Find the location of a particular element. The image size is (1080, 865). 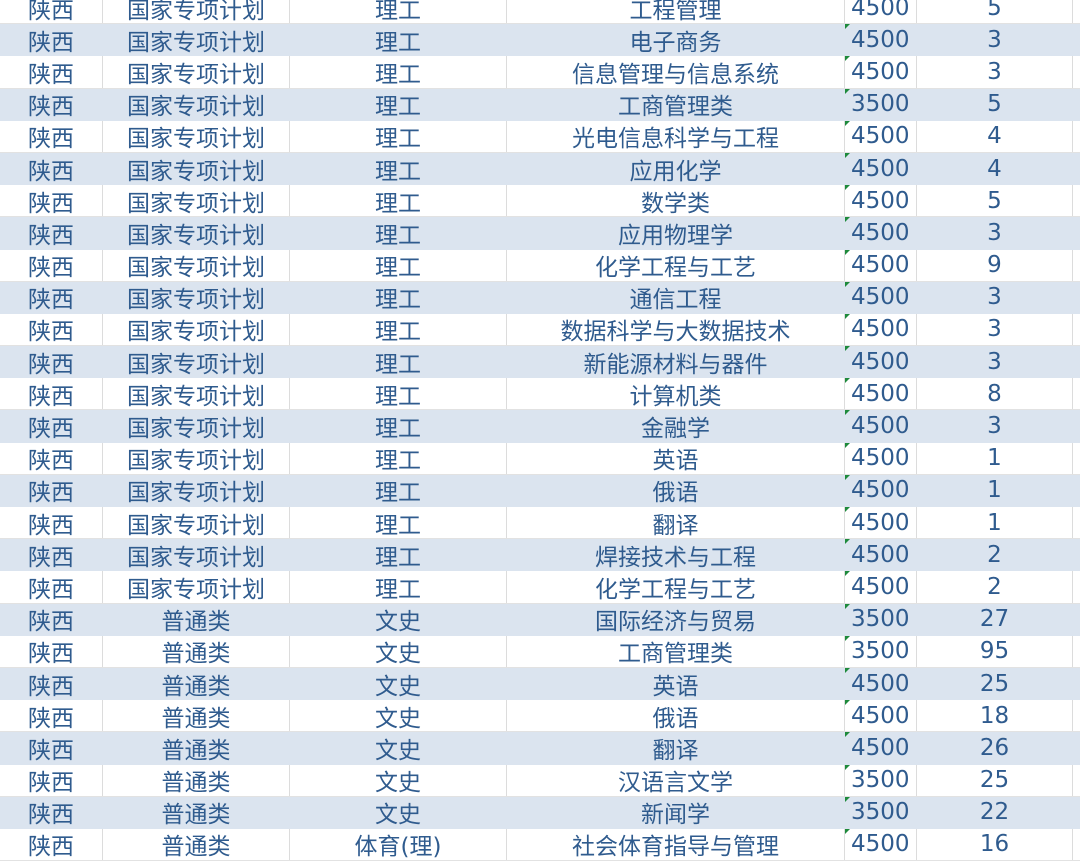

major-cell: 翻译 is located at coordinates (676, 748).